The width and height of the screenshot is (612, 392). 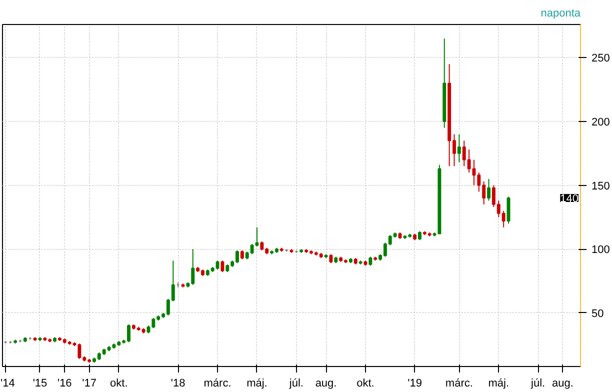 I want to click on x-tick-label: '17, so click(x=89, y=384).